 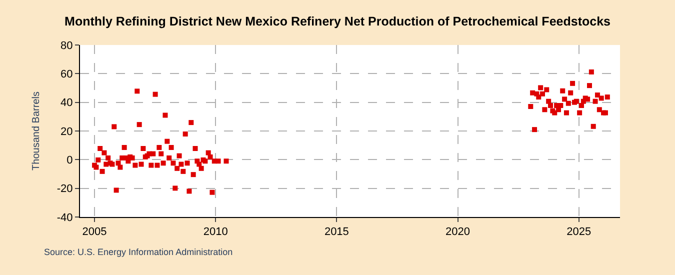 I want to click on y-tick-label: 0, so click(x=69, y=160).